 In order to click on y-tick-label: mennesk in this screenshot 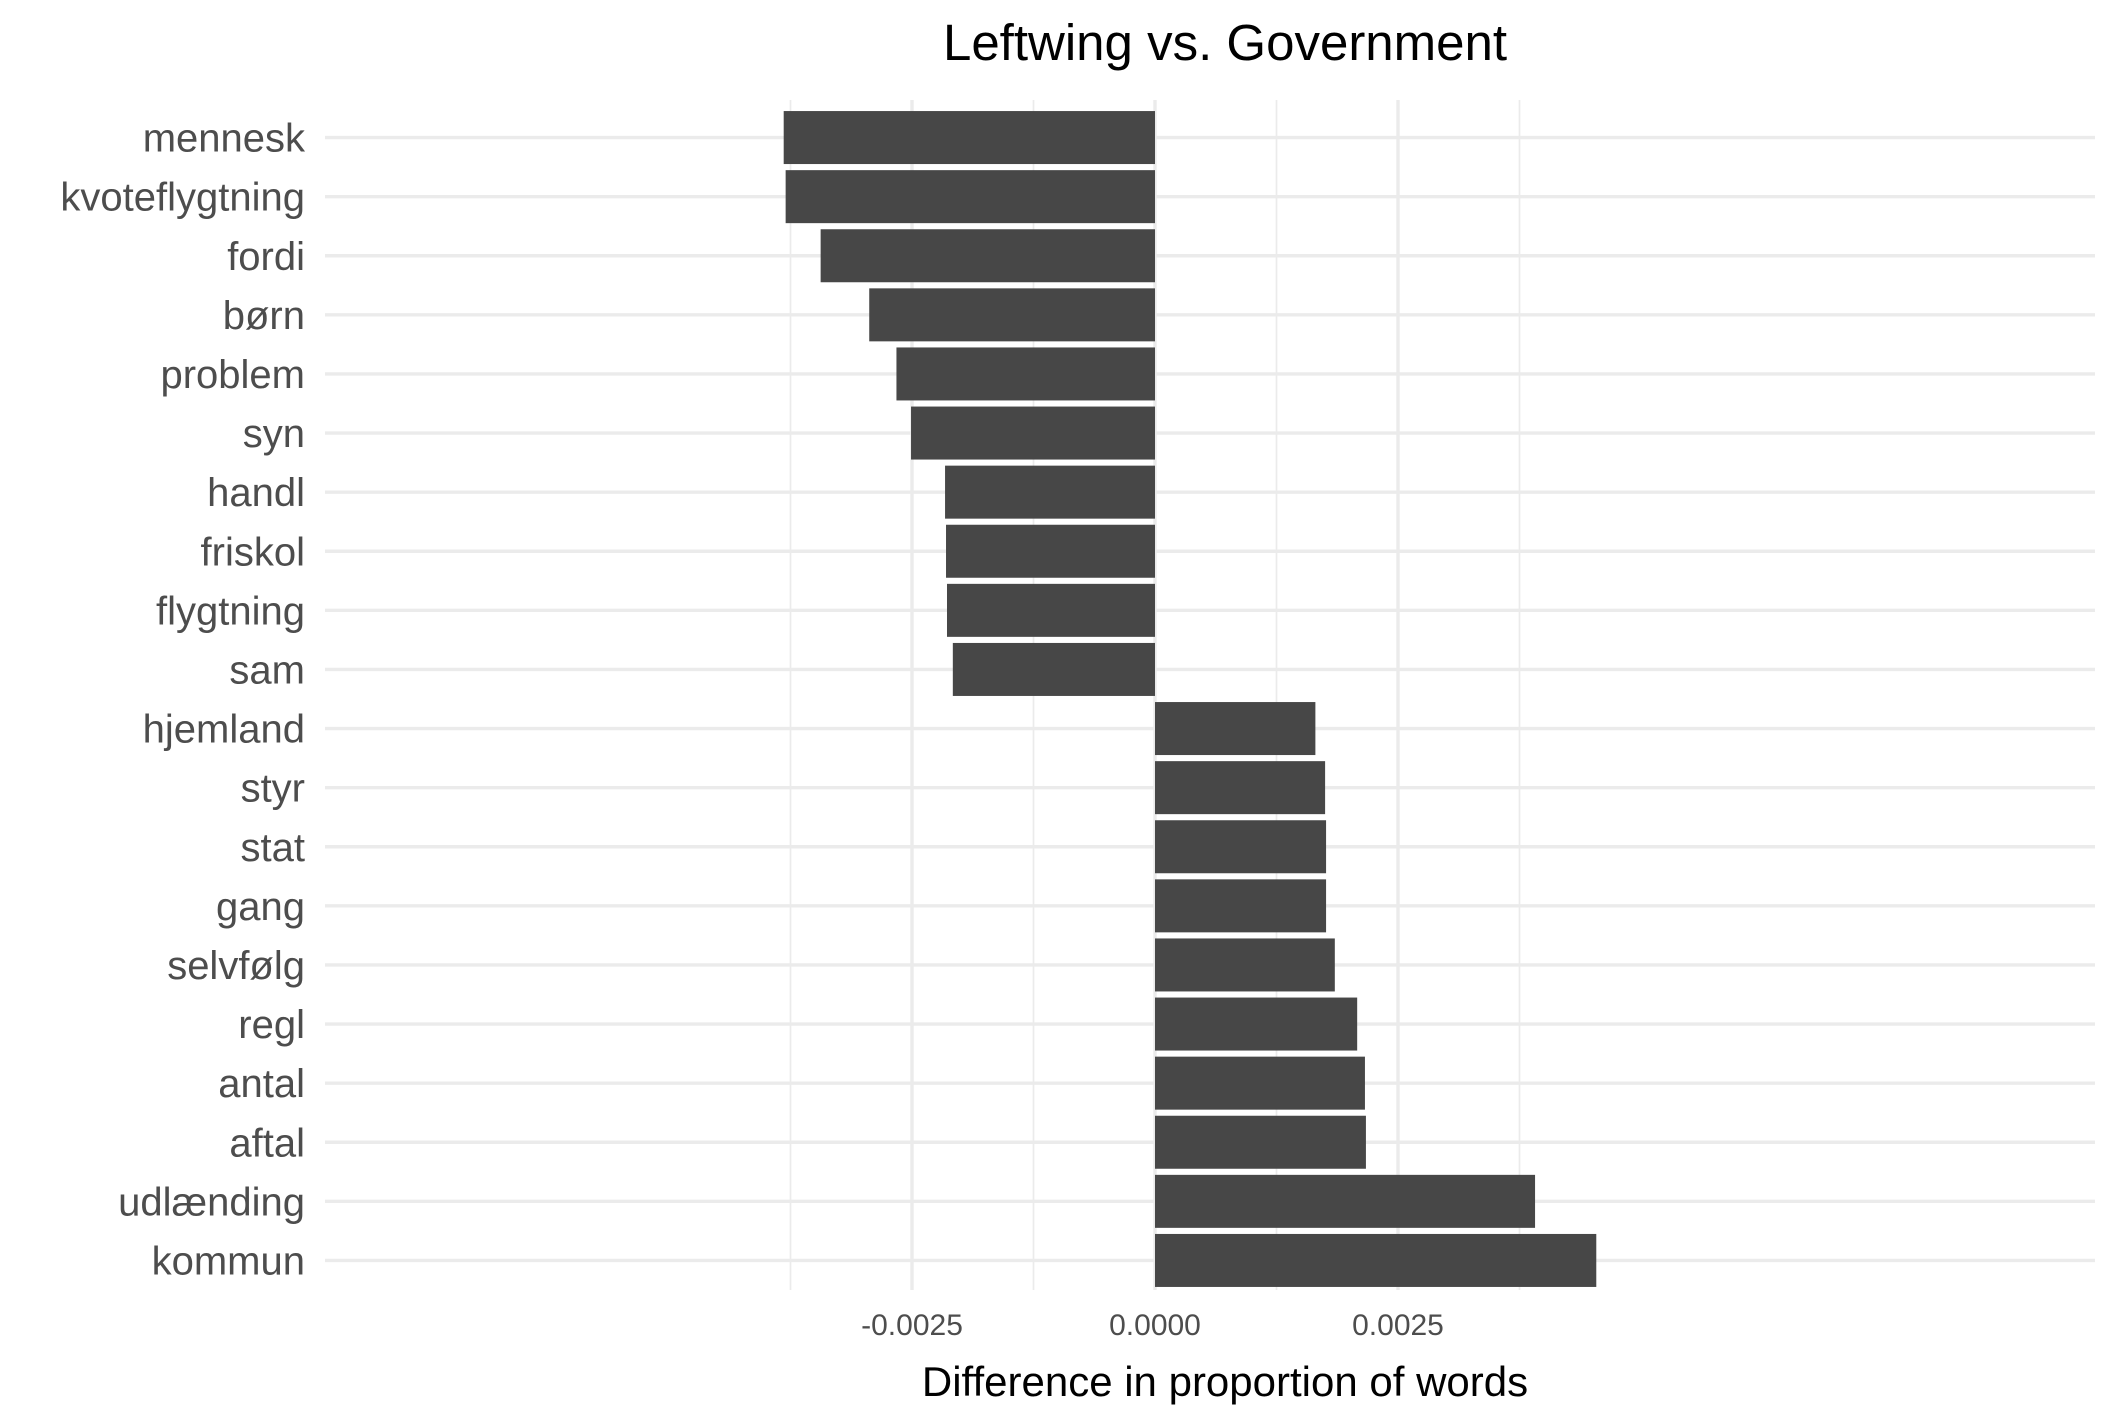, I will do `click(224, 139)`.